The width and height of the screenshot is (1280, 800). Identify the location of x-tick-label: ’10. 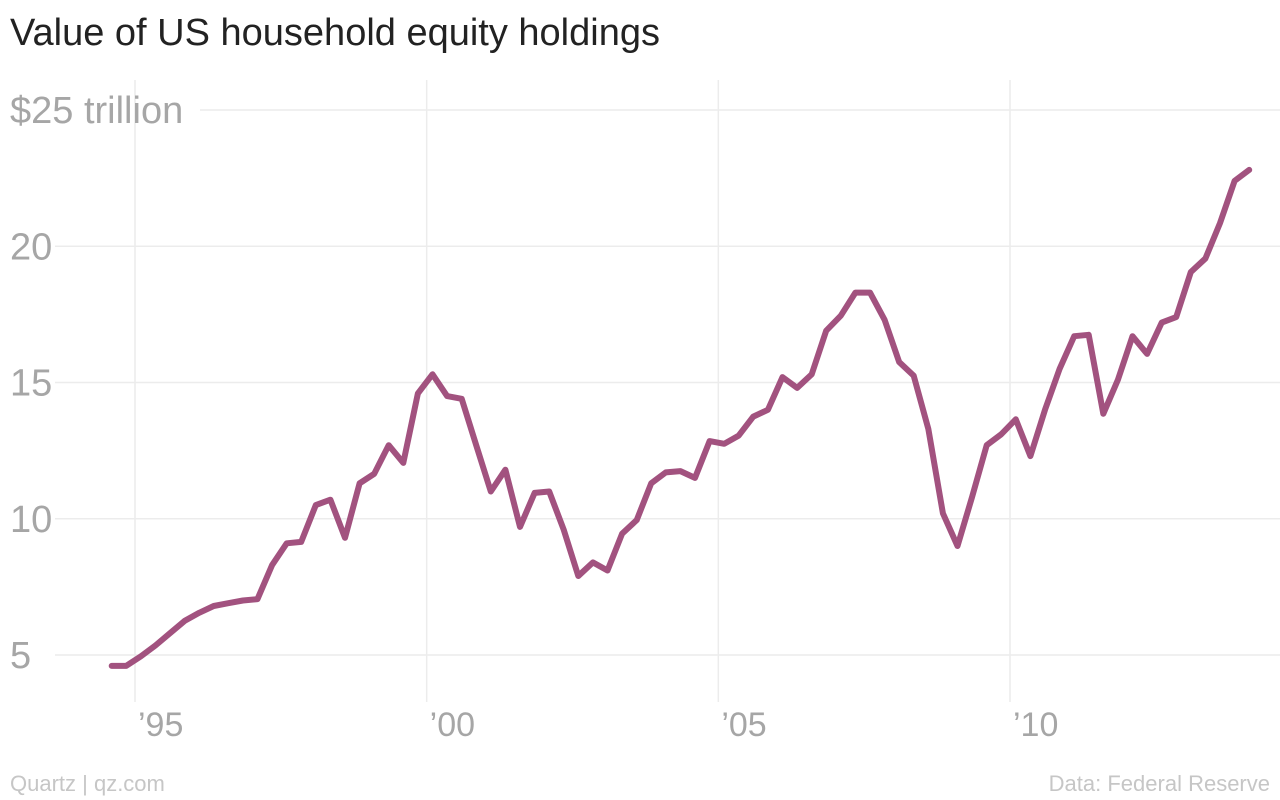
(1035, 725).